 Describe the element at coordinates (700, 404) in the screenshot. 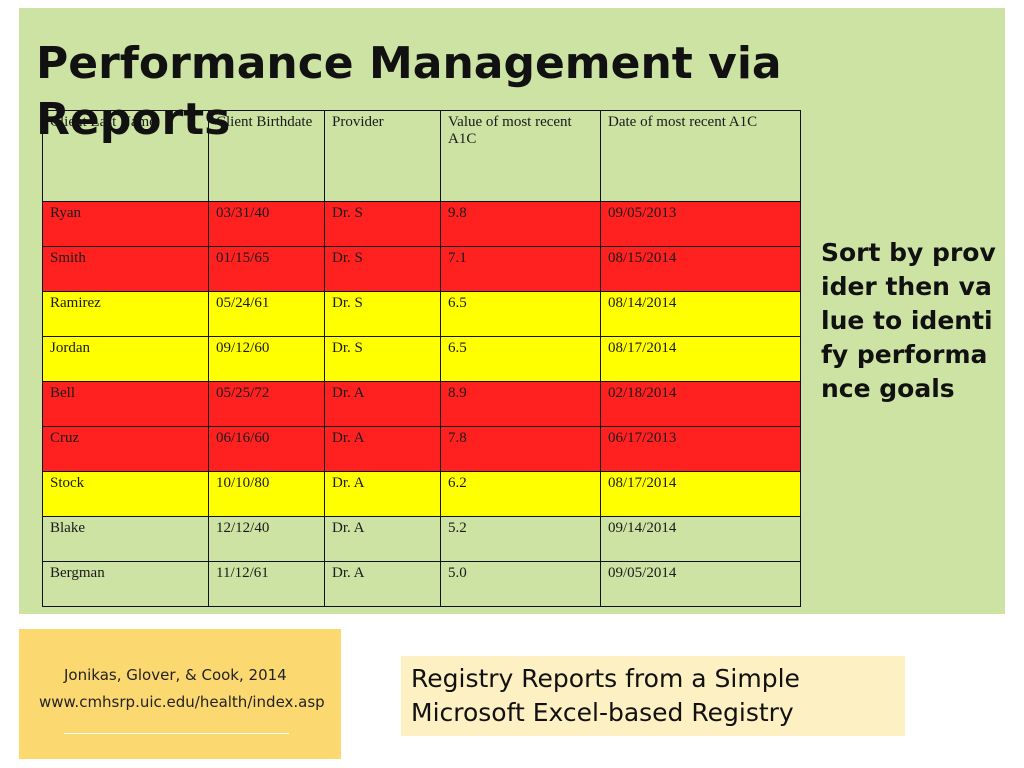

I see `cell-a1c-date: 02/18/2014` at that location.